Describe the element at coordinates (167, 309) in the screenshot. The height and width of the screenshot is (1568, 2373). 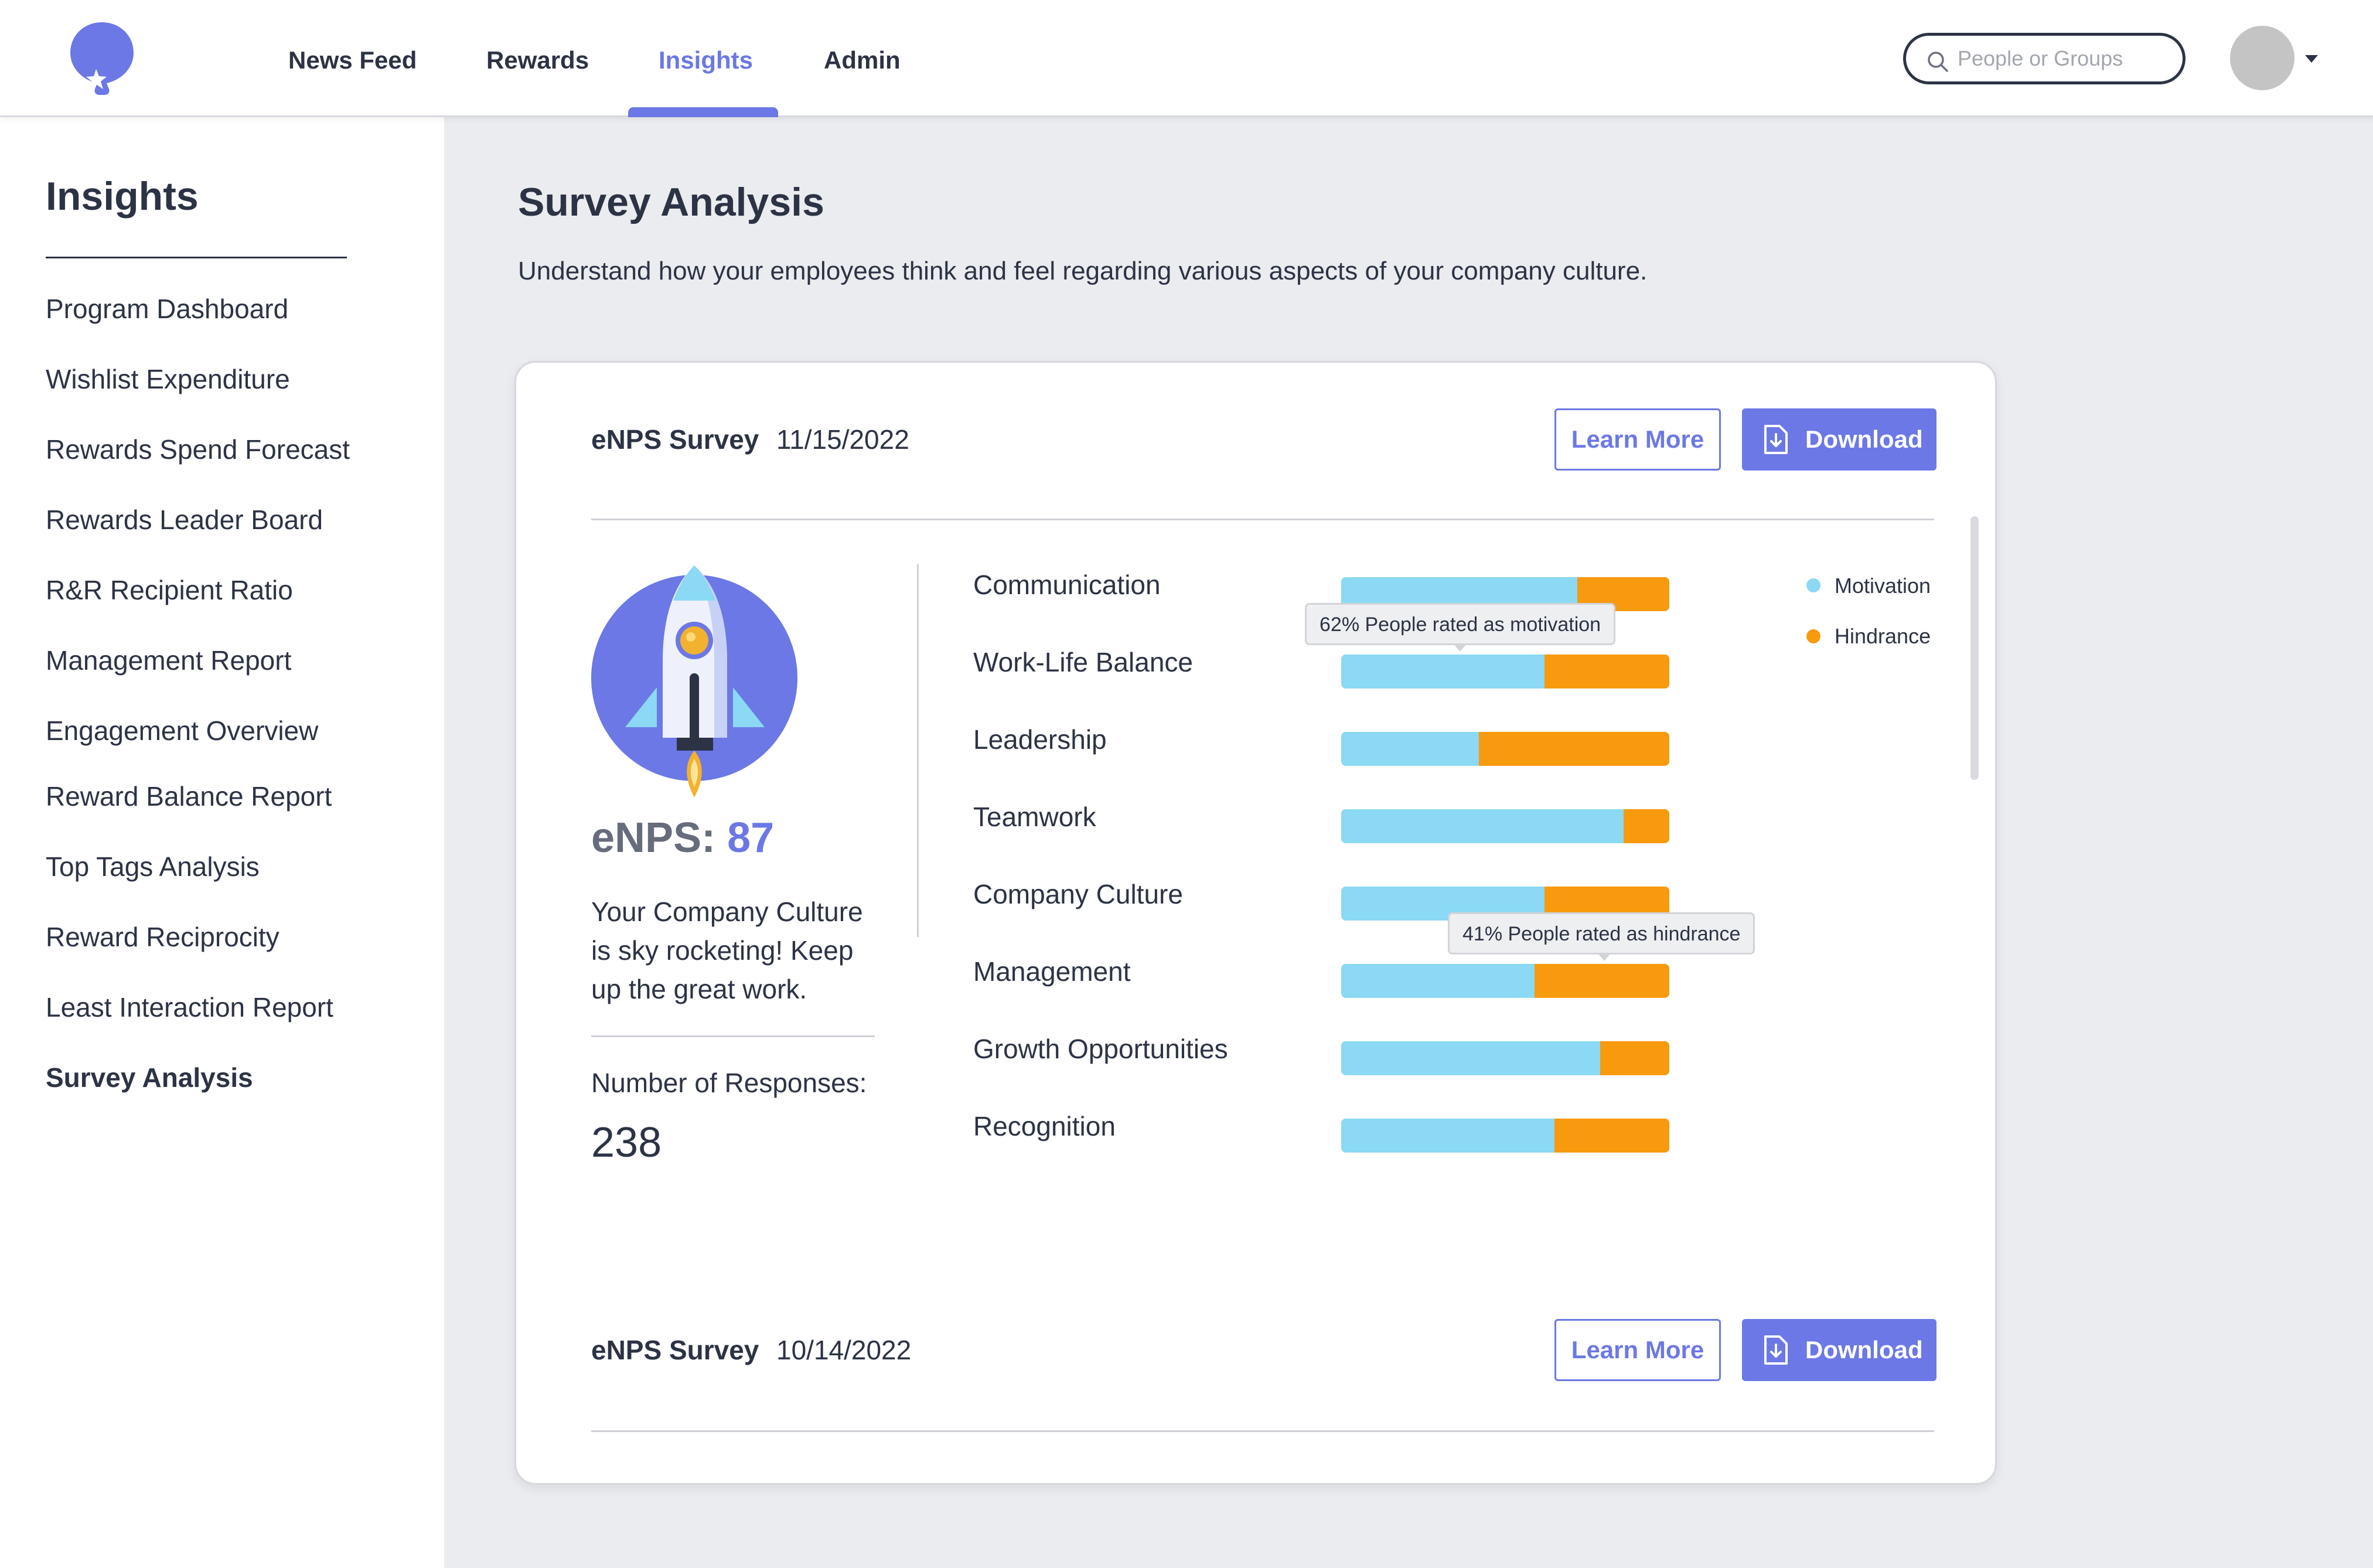
I see `sidebar-item-program-dashboard: Program Dashboard` at that location.